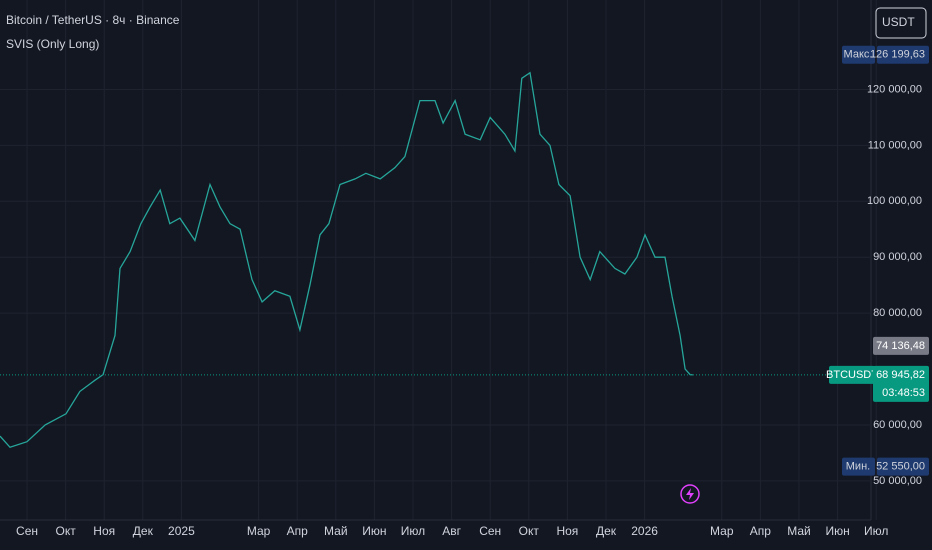 The height and width of the screenshot is (550, 932). What do you see at coordinates (898, 22) in the screenshot?
I see `currency-label: USDT` at bounding box center [898, 22].